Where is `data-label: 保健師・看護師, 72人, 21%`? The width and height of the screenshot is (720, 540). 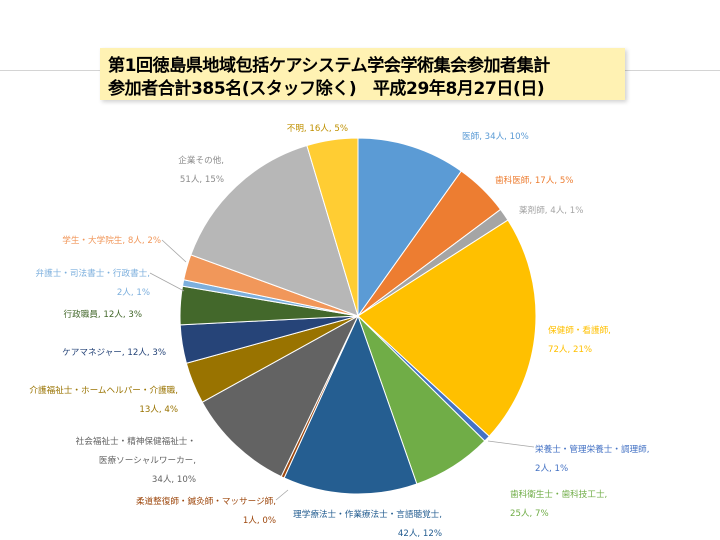 data-label: 保健師・看護師, 72人, 21% is located at coordinates (579, 339).